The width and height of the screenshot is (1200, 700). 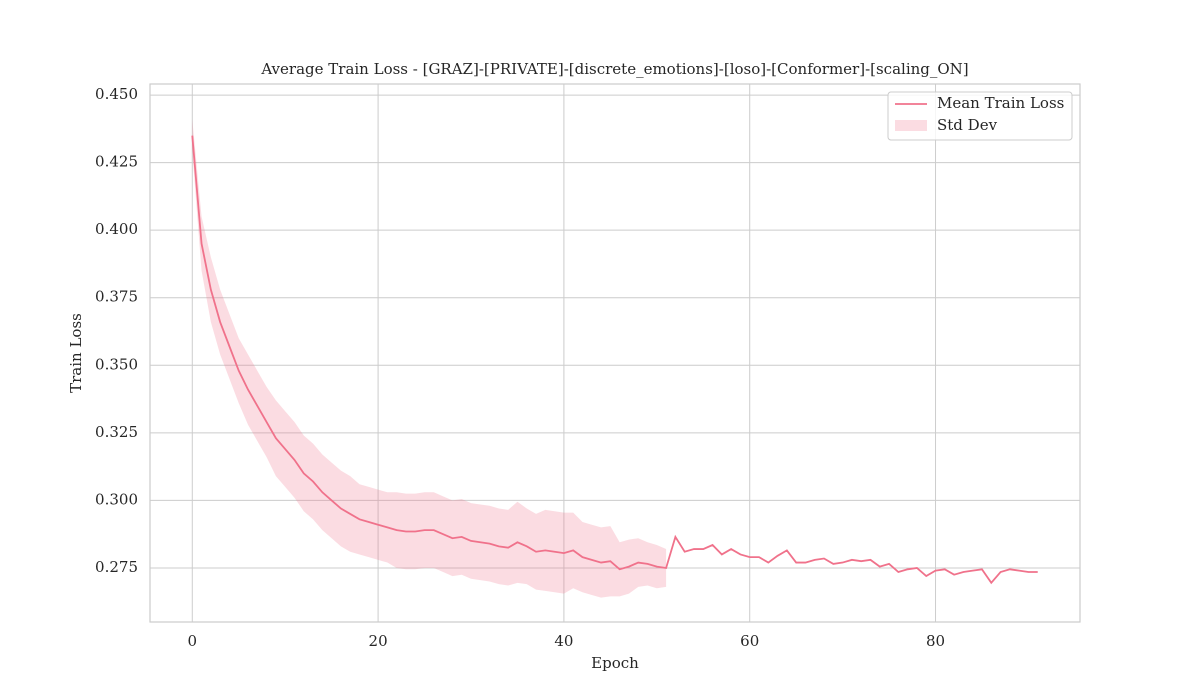 What do you see at coordinates (192, 641) in the screenshot?
I see `x-tick-label: 0` at bounding box center [192, 641].